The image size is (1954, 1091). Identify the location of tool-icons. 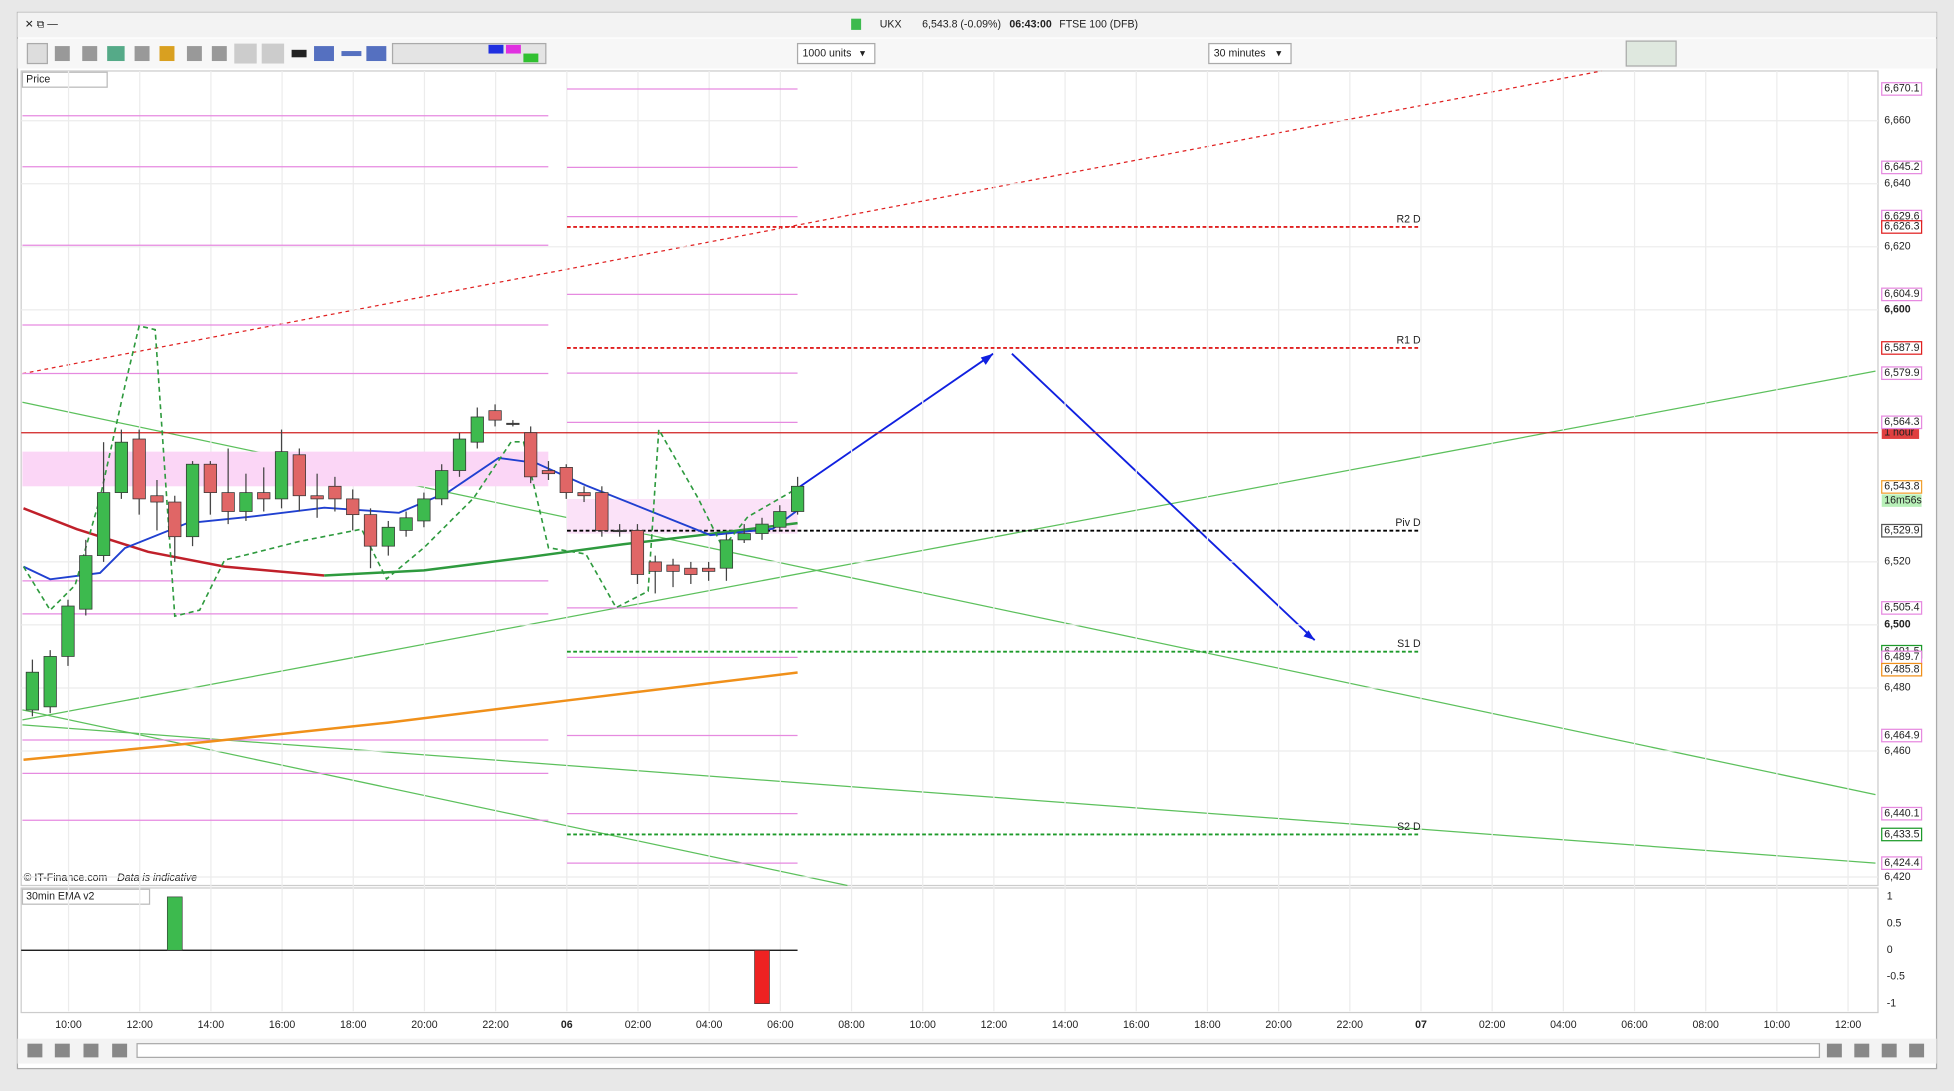
(286, 53).